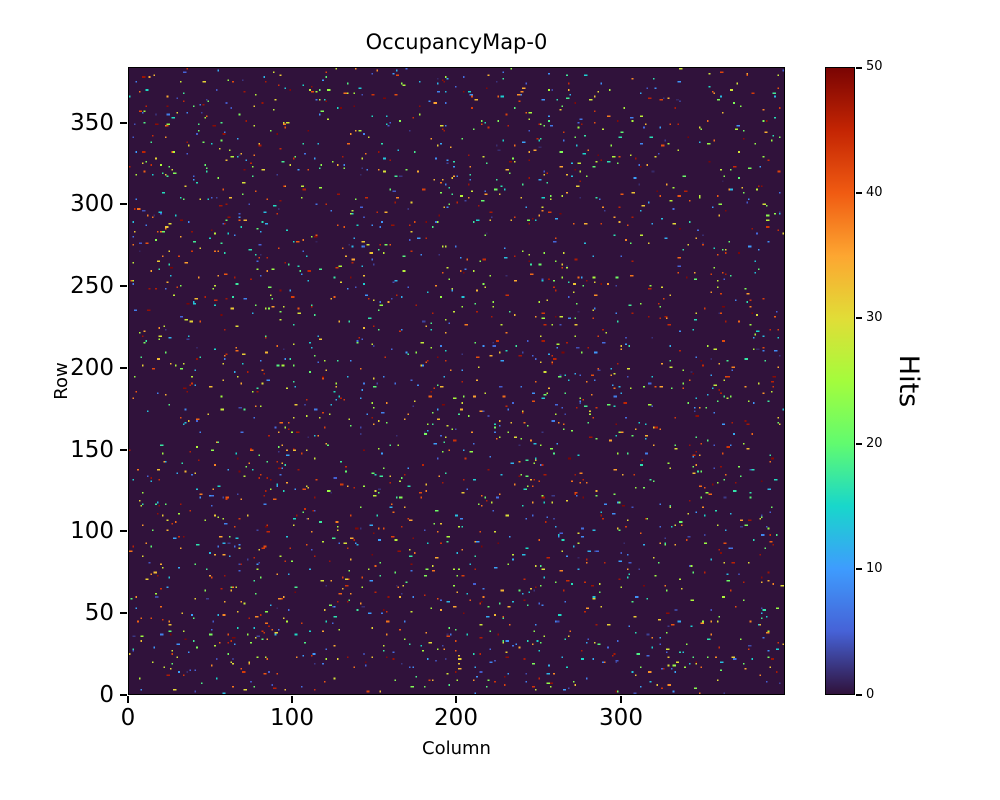  What do you see at coordinates (621, 718) in the screenshot?
I see `x-tick-label: 300` at bounding box center [621, 718].